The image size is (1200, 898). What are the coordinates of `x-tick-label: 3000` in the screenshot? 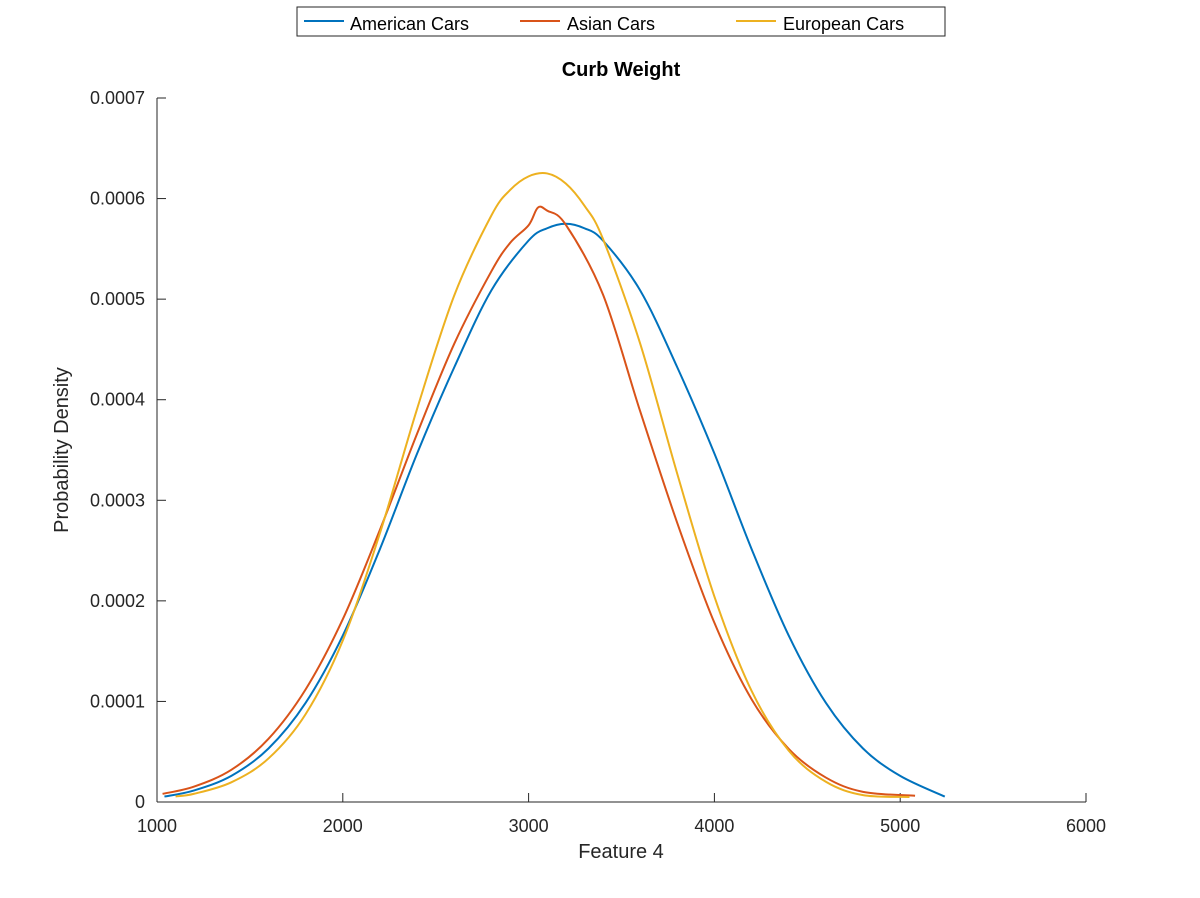 It's located at (529, 826).